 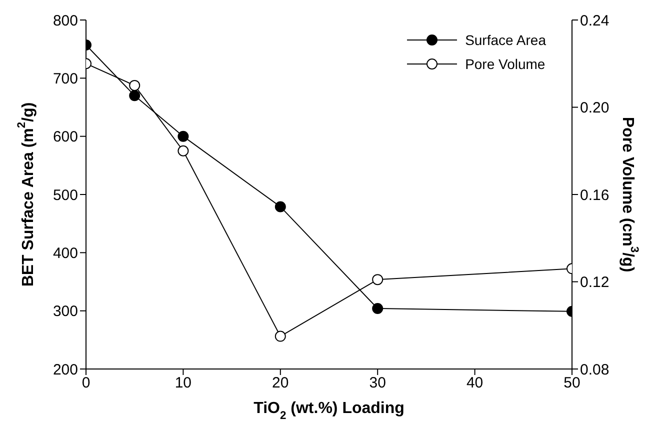 What do you see at coordinates (65, 79) in the screenshot?
I see `y-tick-label: 700` at bounding box center [65, 79].